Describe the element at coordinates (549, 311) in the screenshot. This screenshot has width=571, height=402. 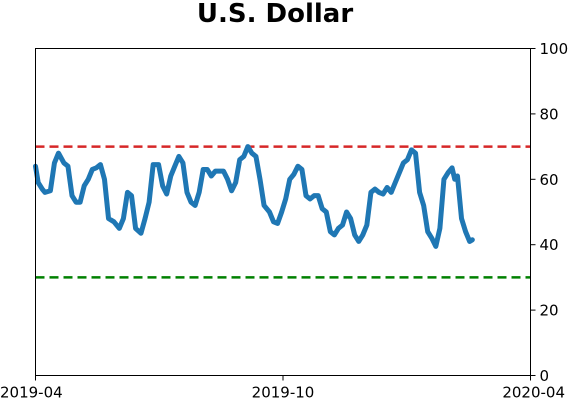
I see `y-tick-label: 20` at that location.